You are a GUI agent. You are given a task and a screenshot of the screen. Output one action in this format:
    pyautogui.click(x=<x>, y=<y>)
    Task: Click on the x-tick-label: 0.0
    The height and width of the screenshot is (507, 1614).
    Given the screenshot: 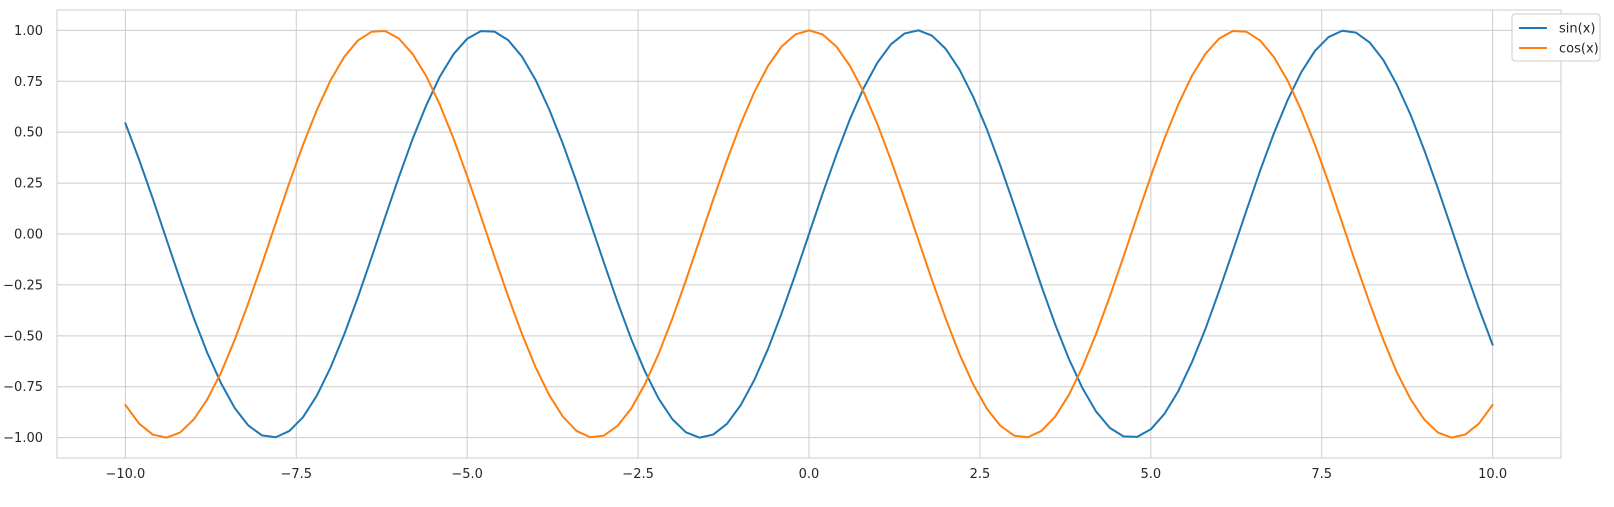 What is the action you would take?
    pyautogui.click(x=809, y=474)
    